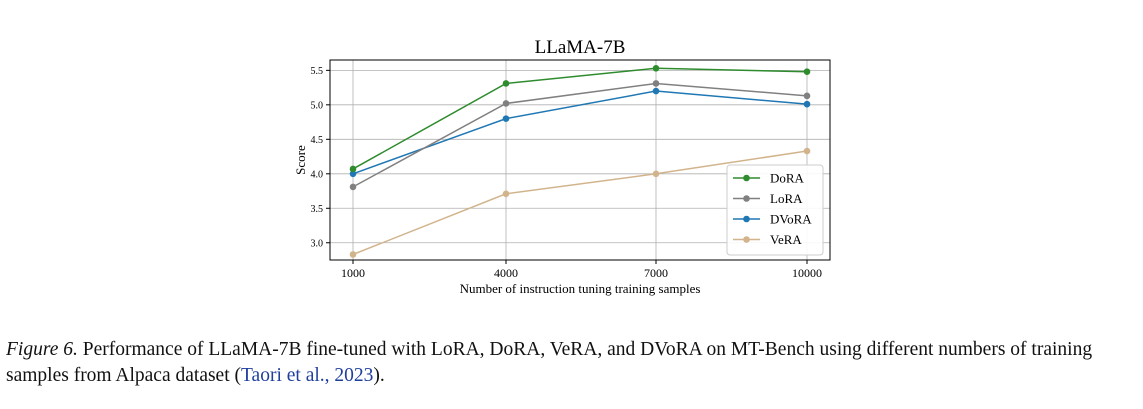 This screenshot has width=1143, height=409. I want to click on legend-marker-lora, so click(746, 198).